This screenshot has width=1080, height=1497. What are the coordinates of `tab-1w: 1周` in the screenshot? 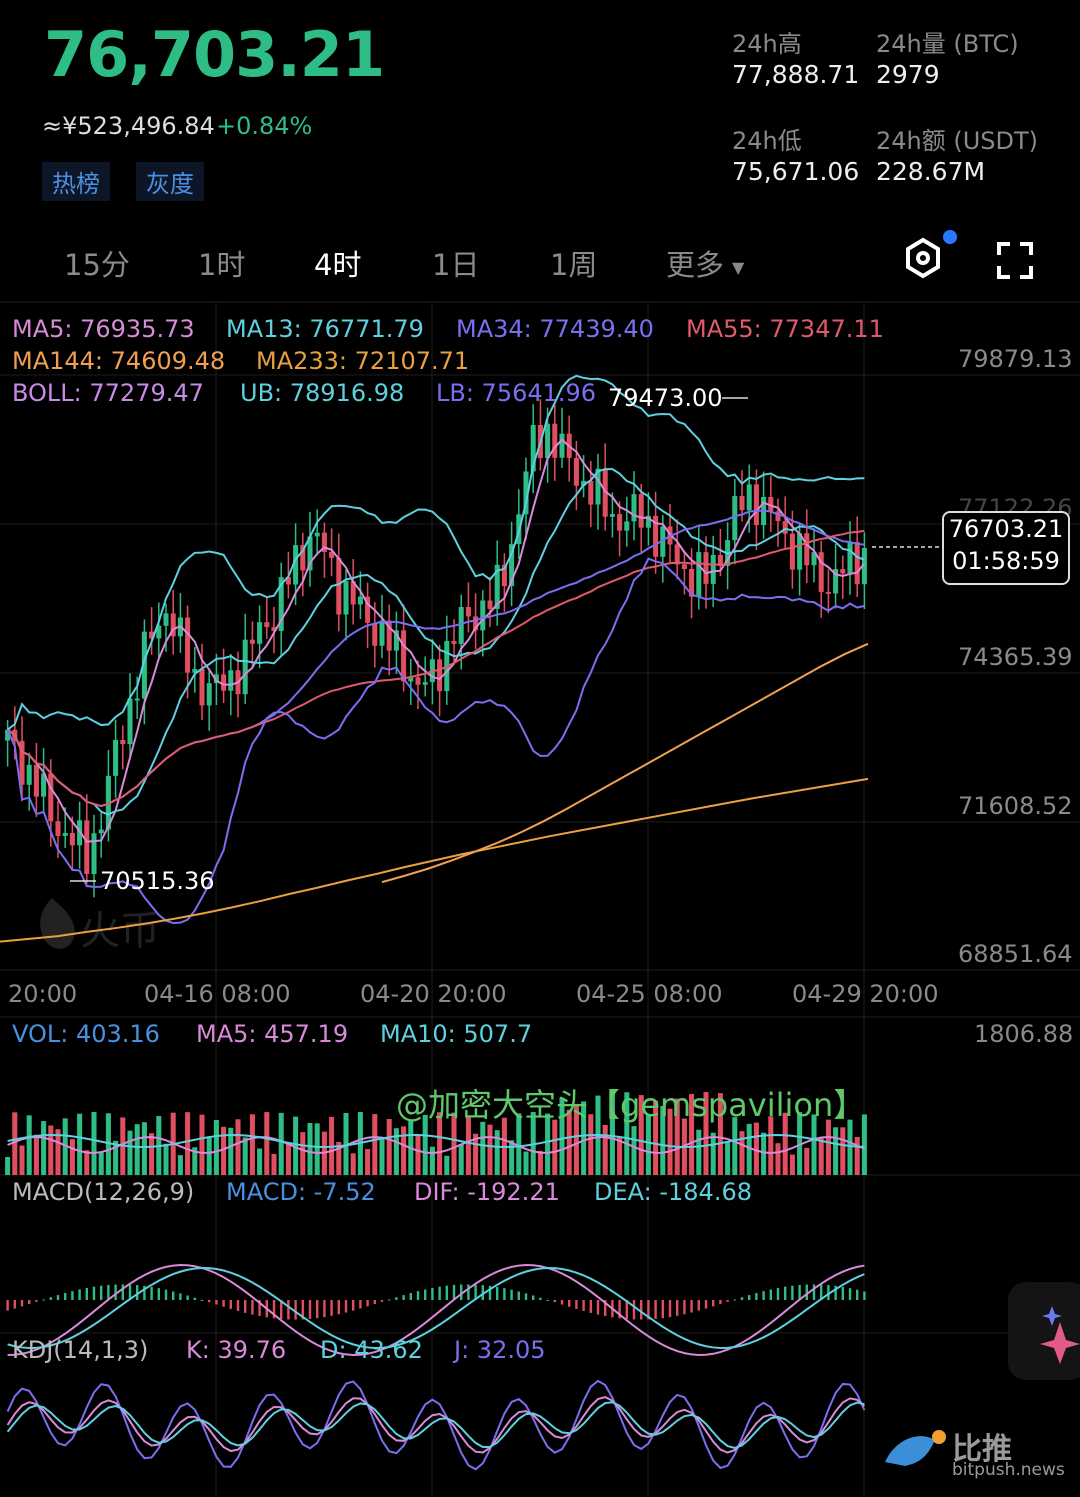 It's located at (574, 265).